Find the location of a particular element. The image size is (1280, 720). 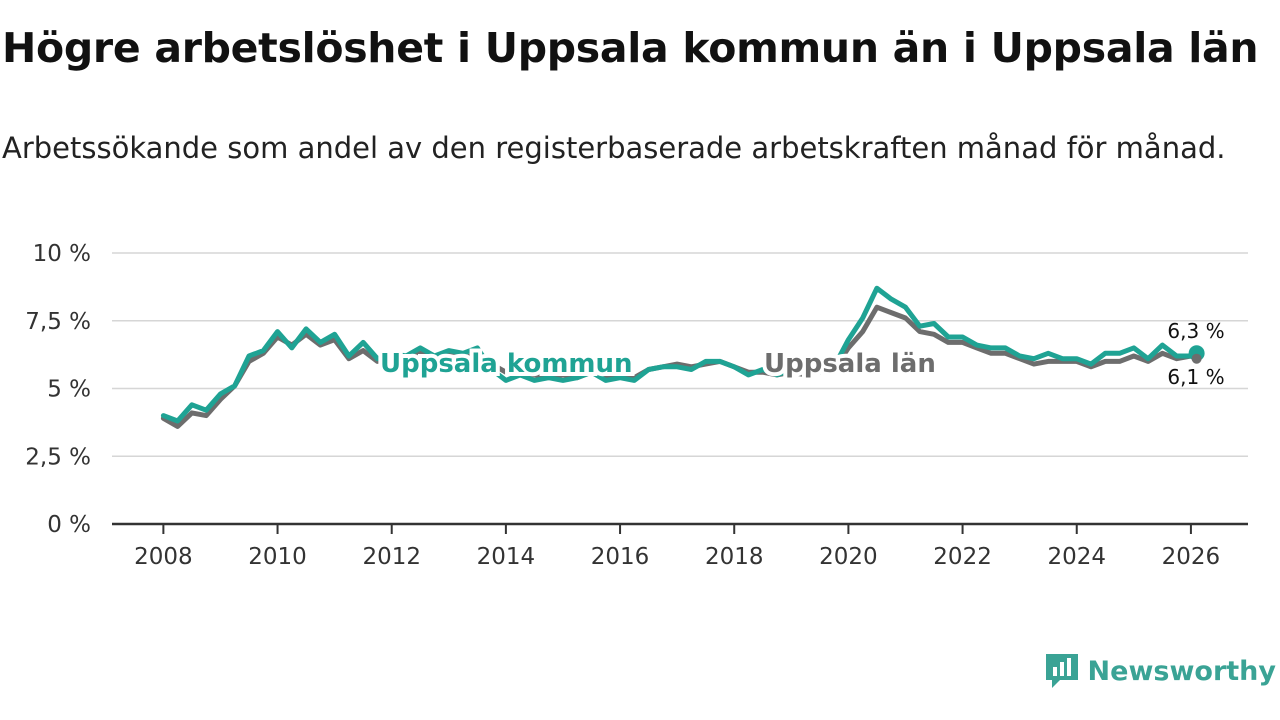

y-tick-label: 5 % is located at coordinates (69, 390).